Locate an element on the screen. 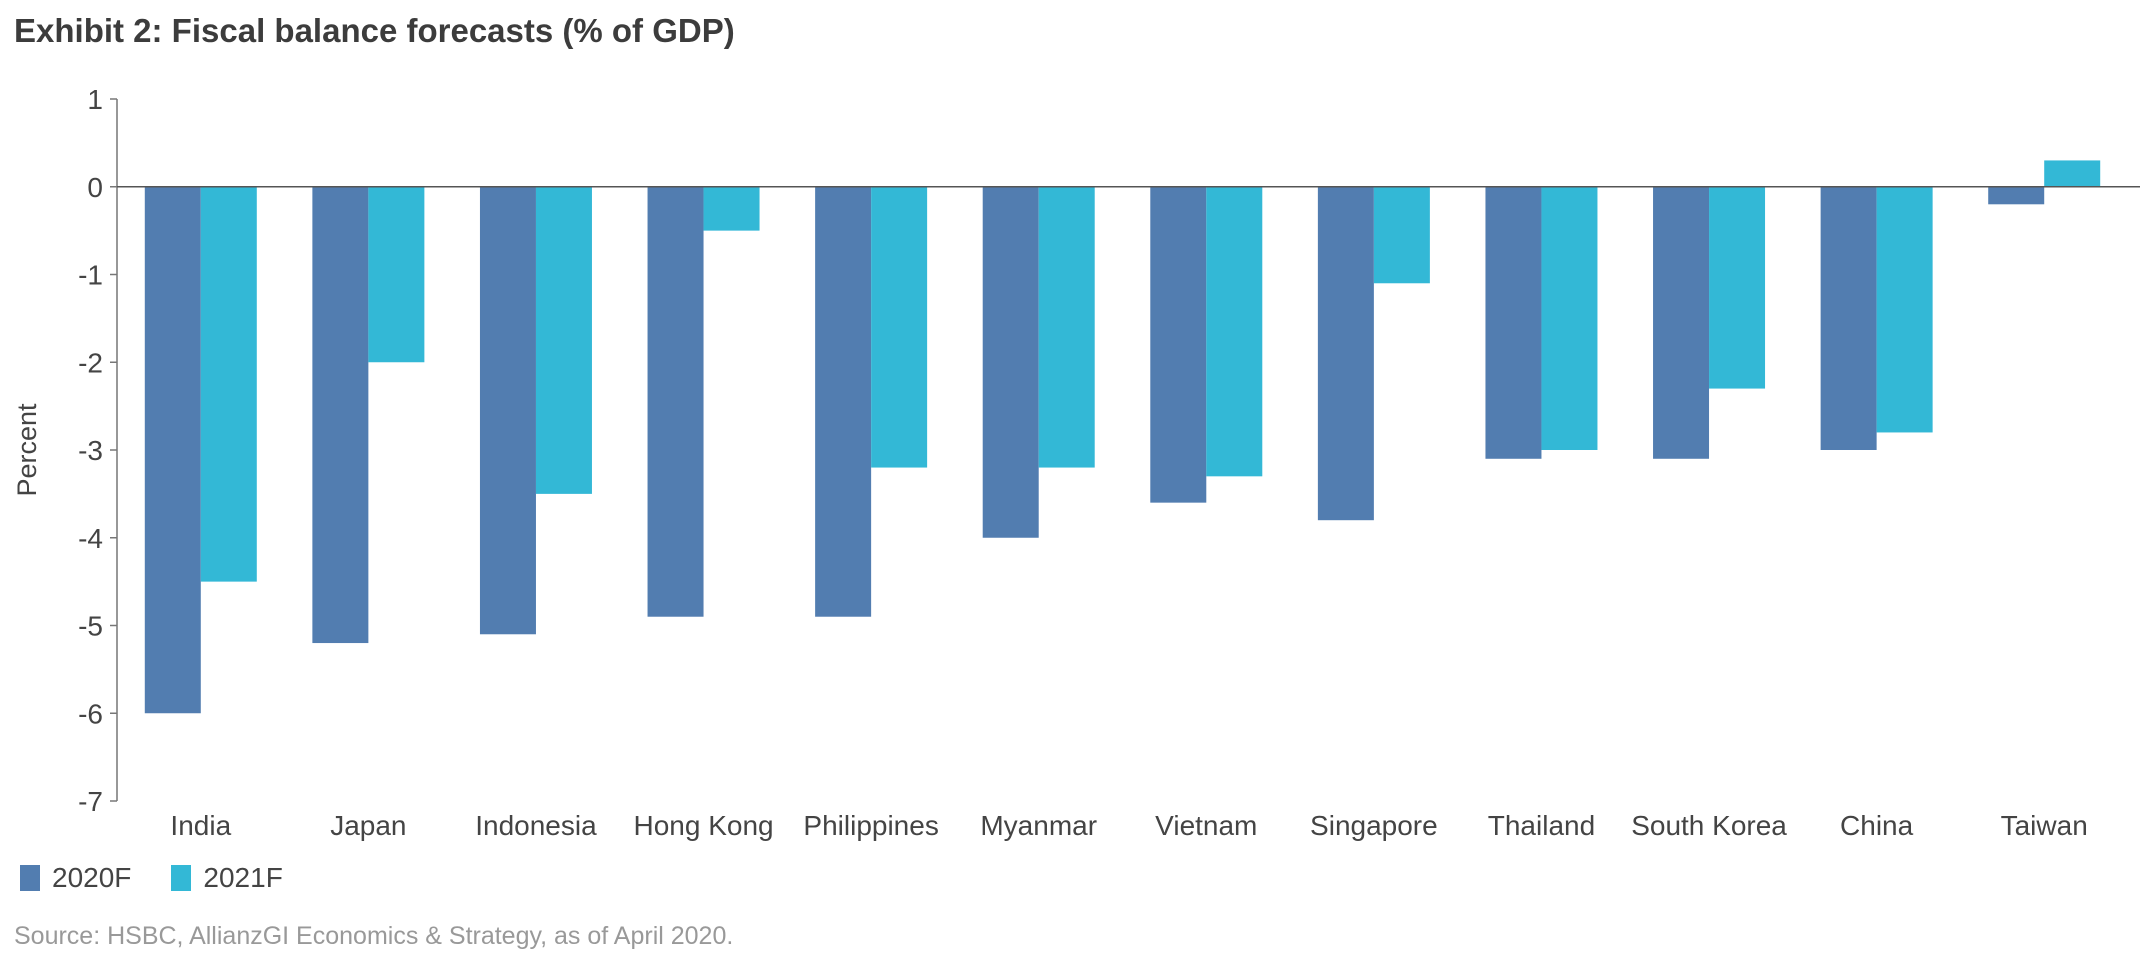 The width and height of the screenshot is (2151, 967). legend-label-2020f: 2020F is located at coordinates (92, 877).